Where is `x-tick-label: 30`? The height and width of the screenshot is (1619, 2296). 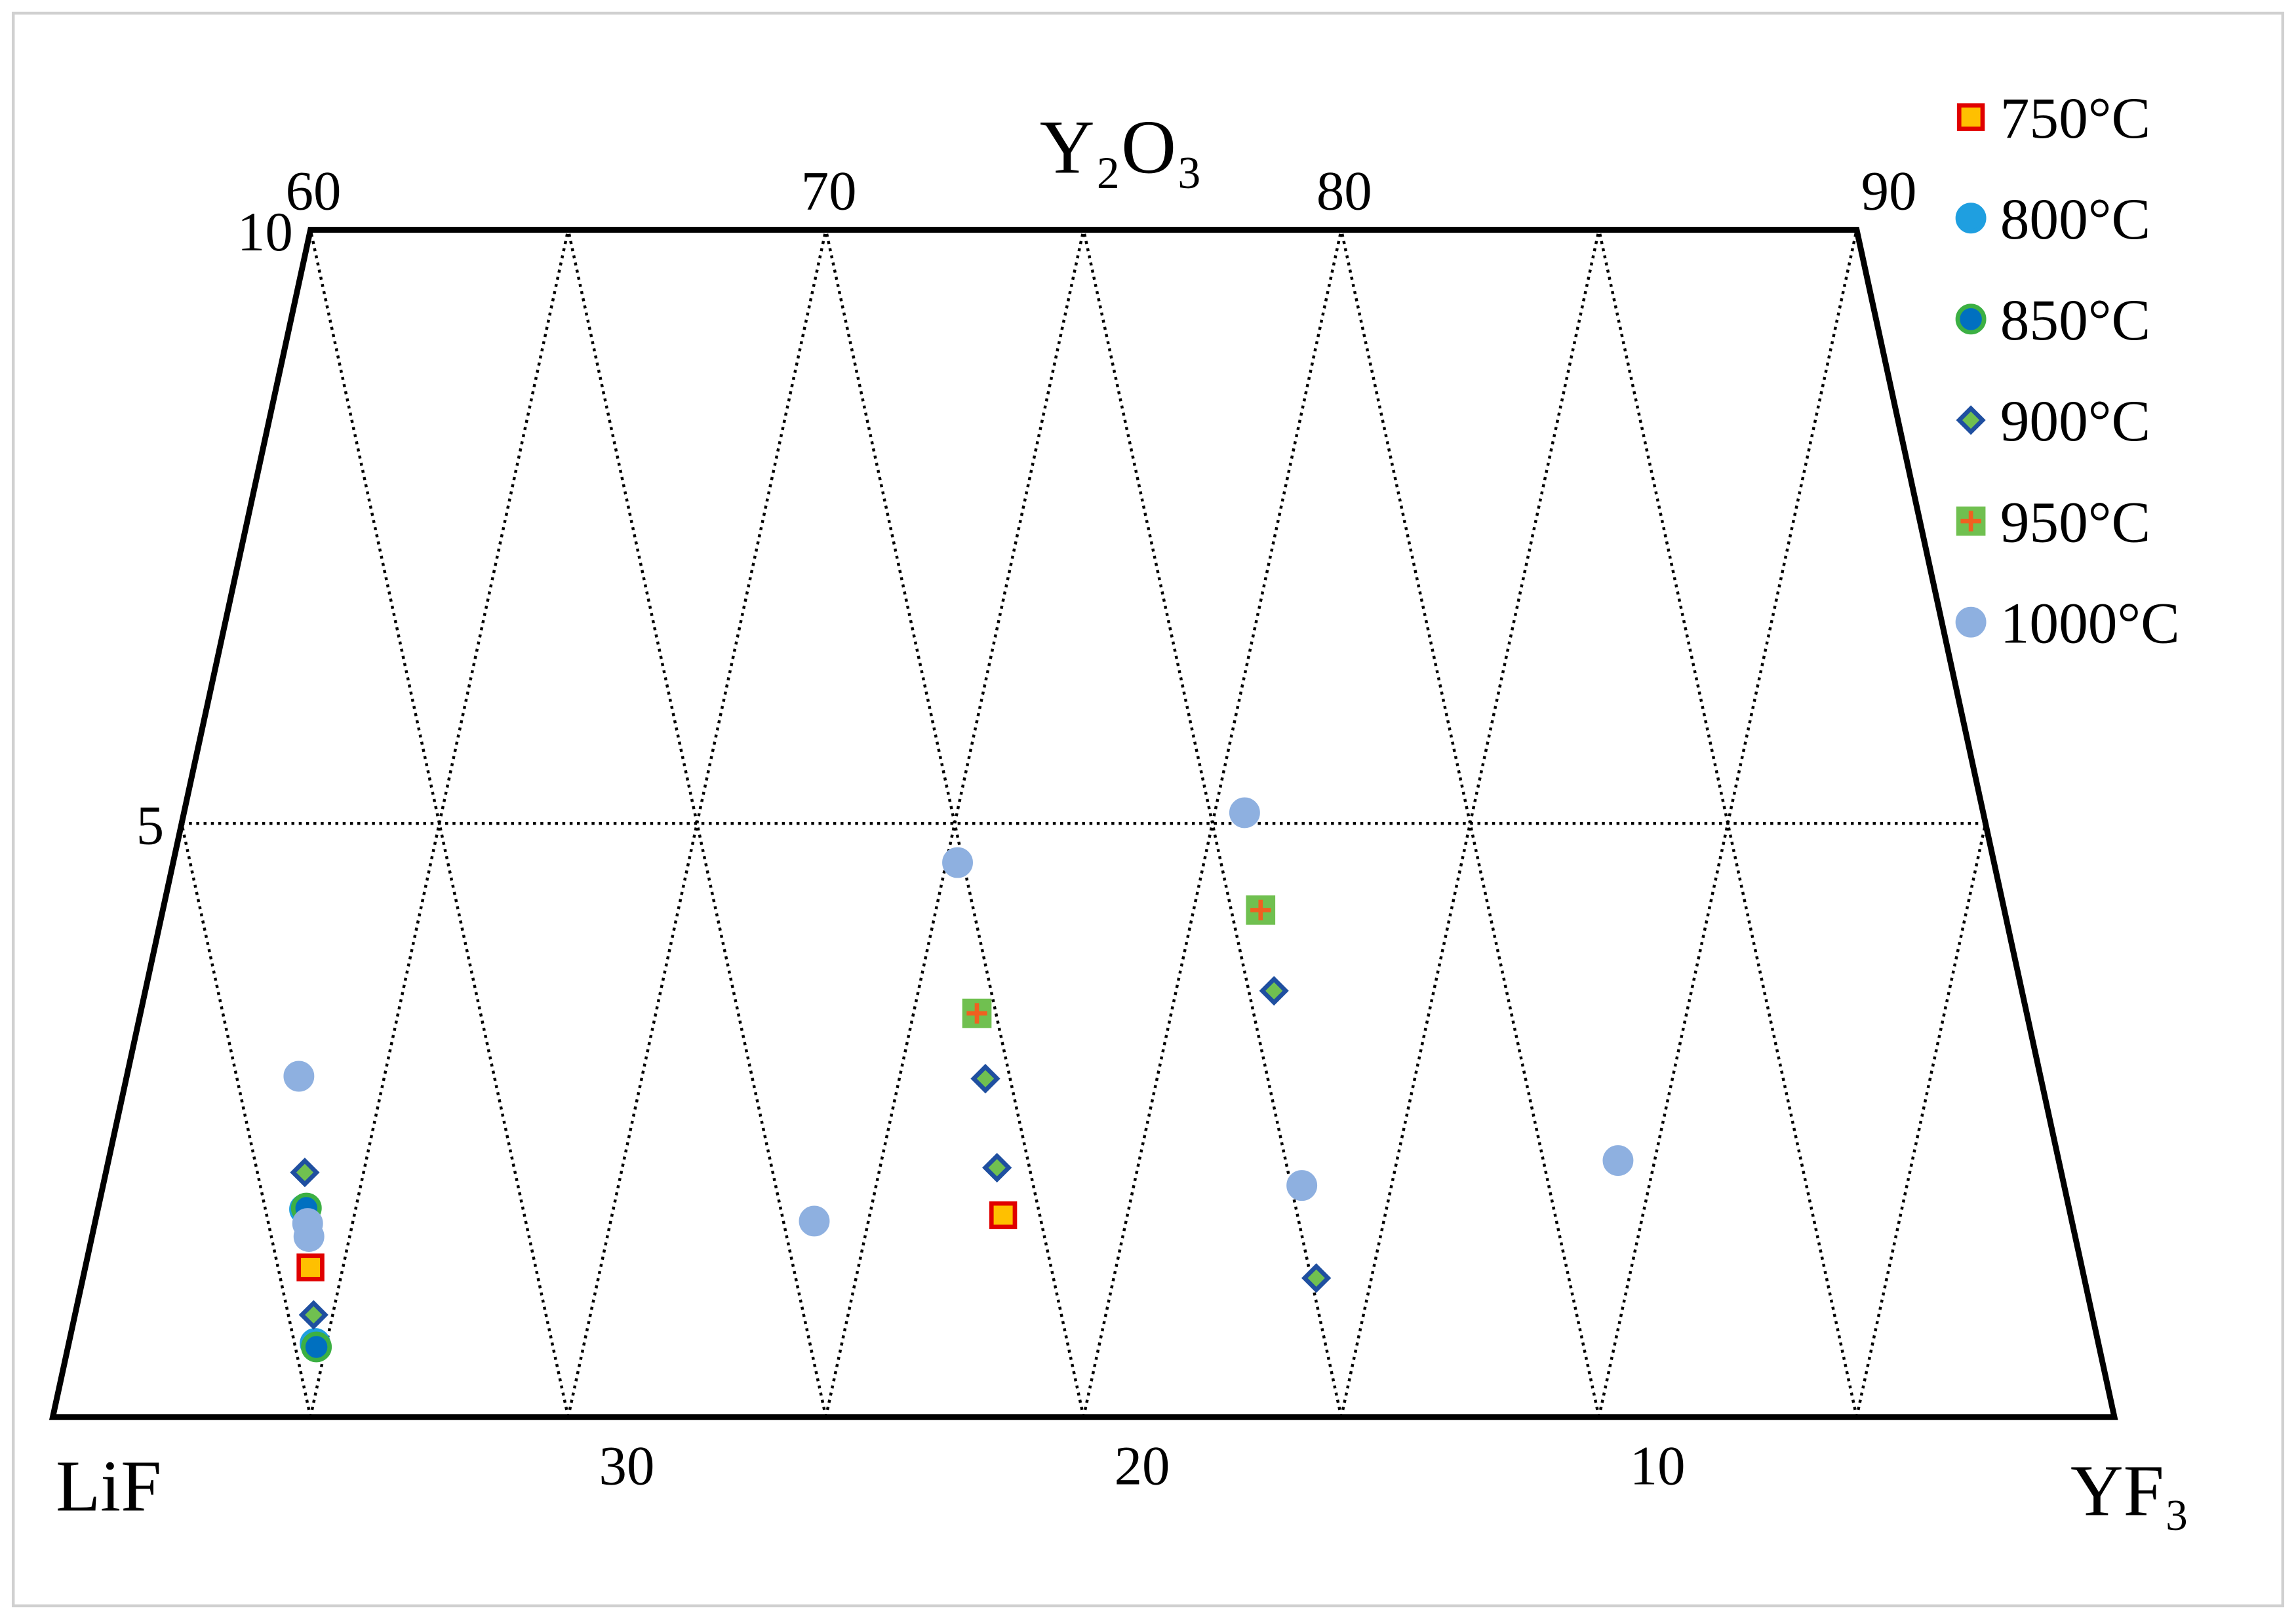
x-tick-label: 30 is located at coordinates (627, 1466).